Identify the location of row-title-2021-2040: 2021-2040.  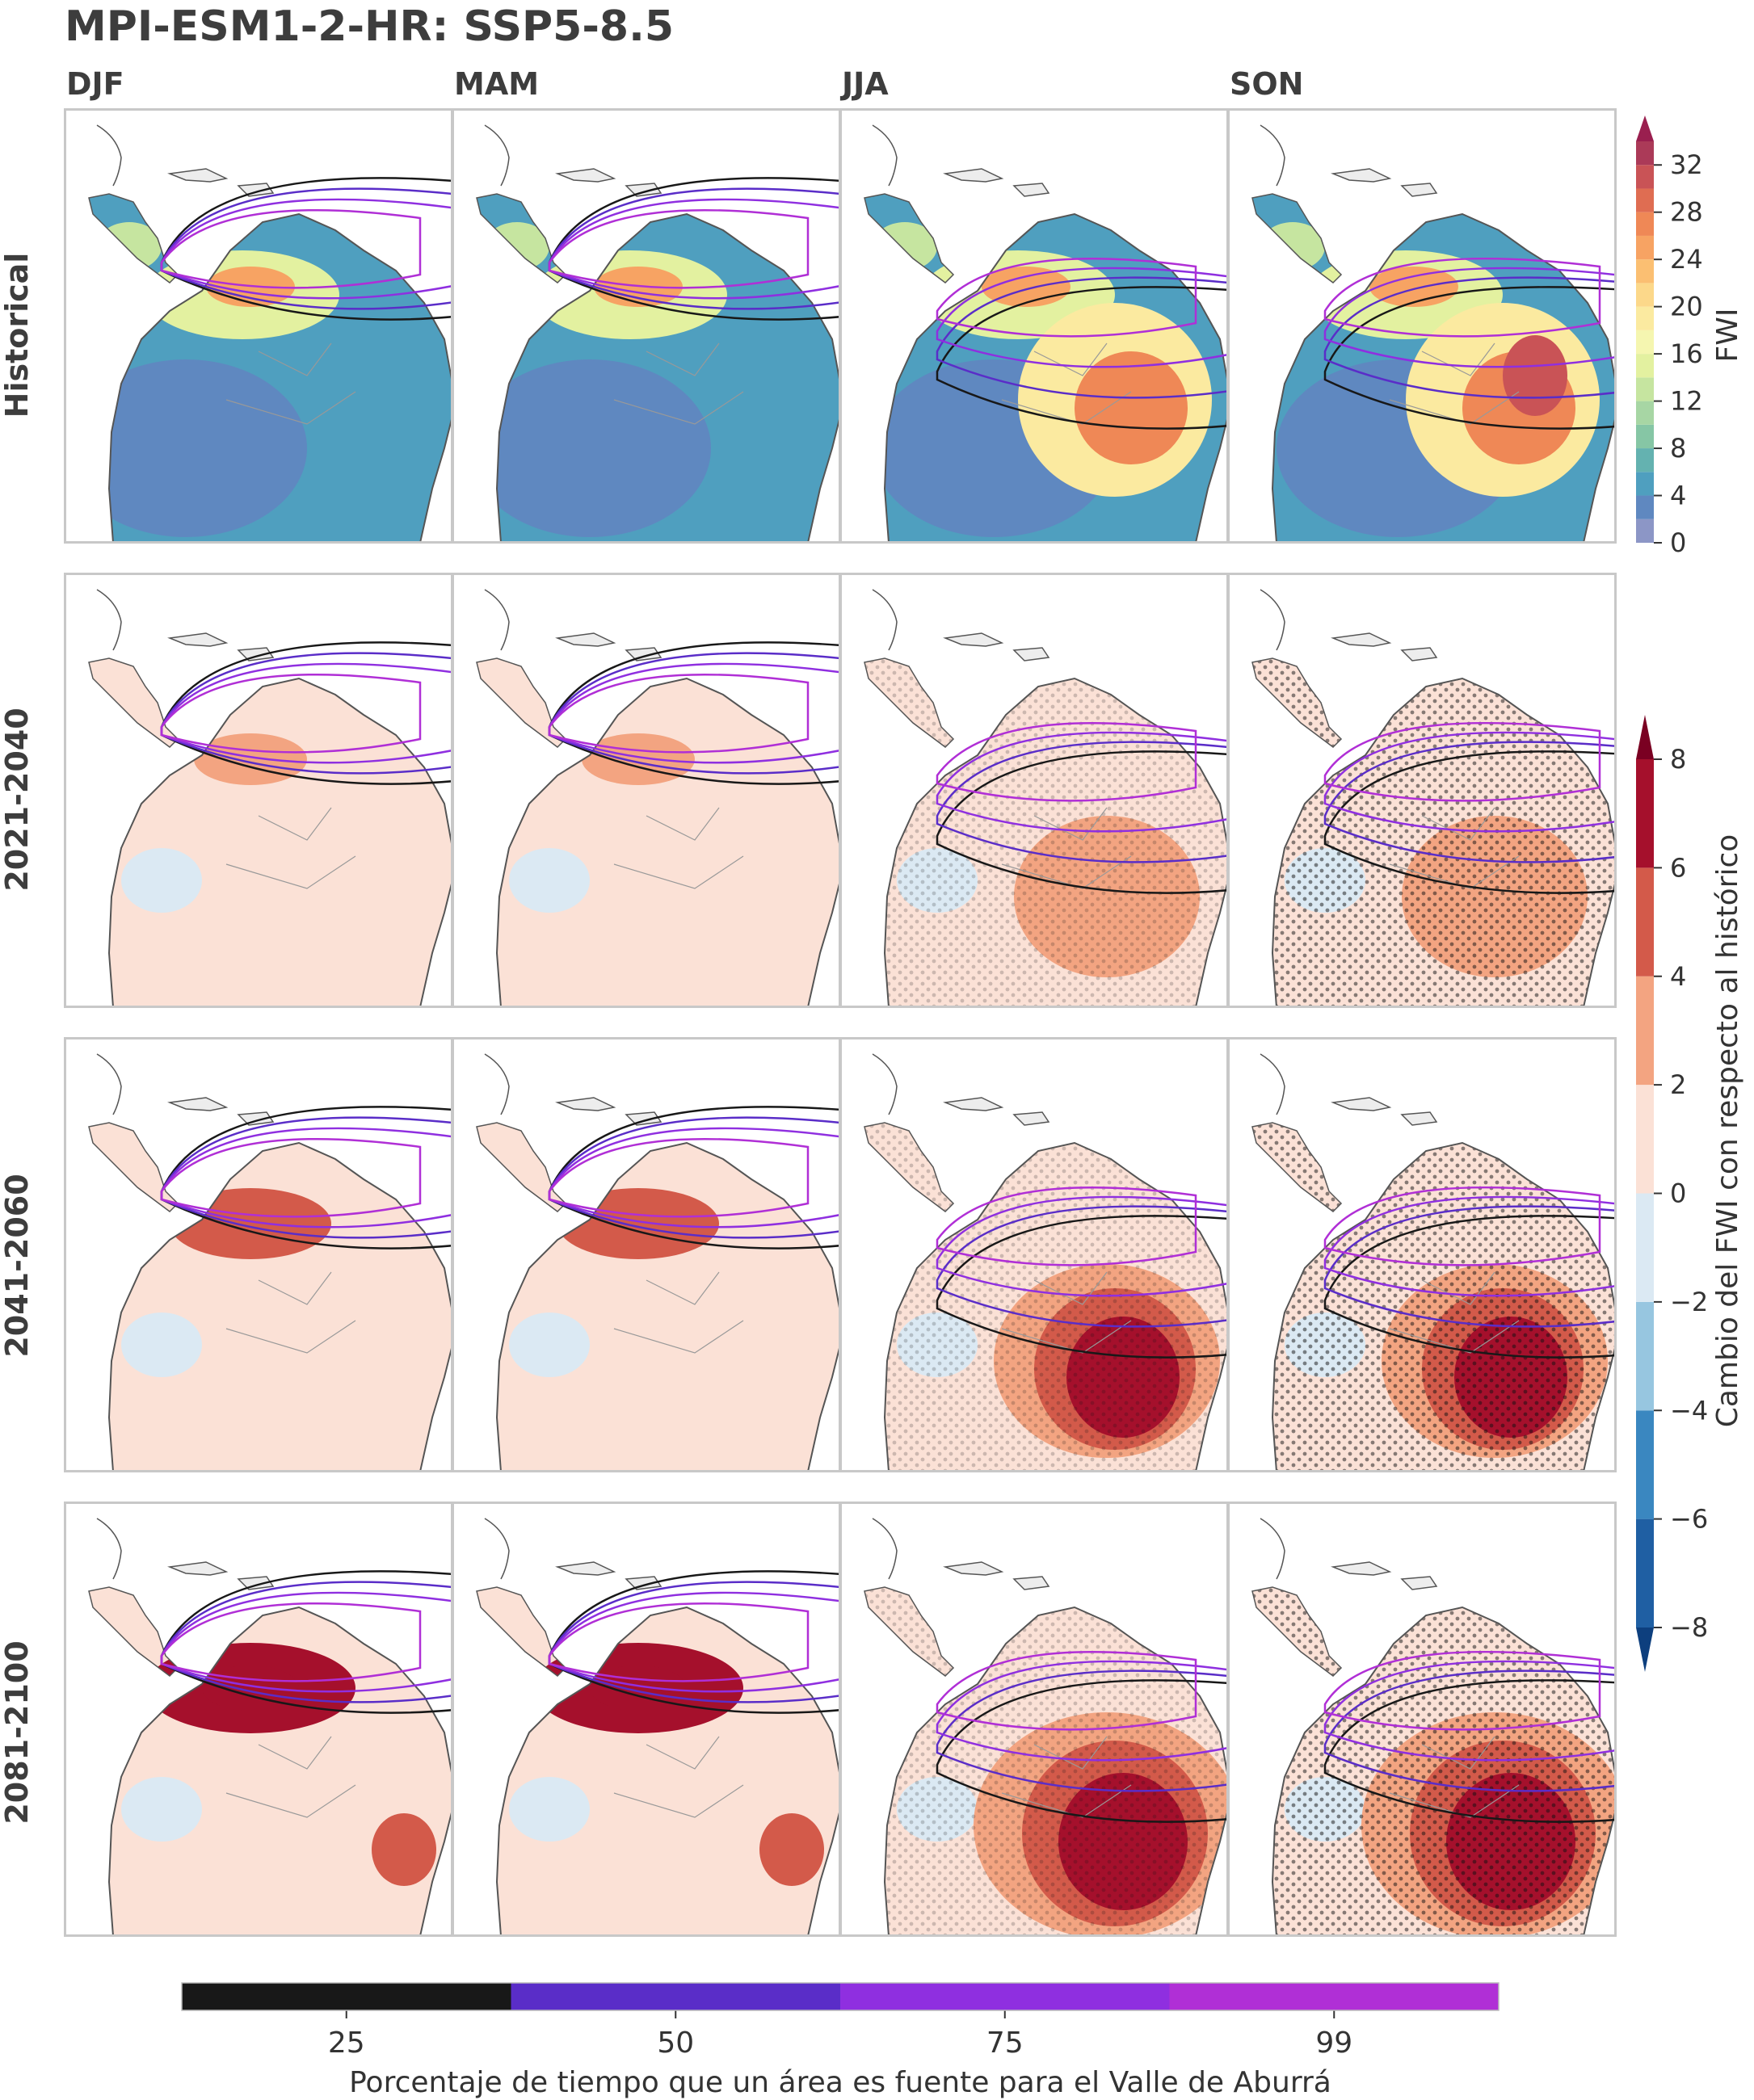
(17, 799).